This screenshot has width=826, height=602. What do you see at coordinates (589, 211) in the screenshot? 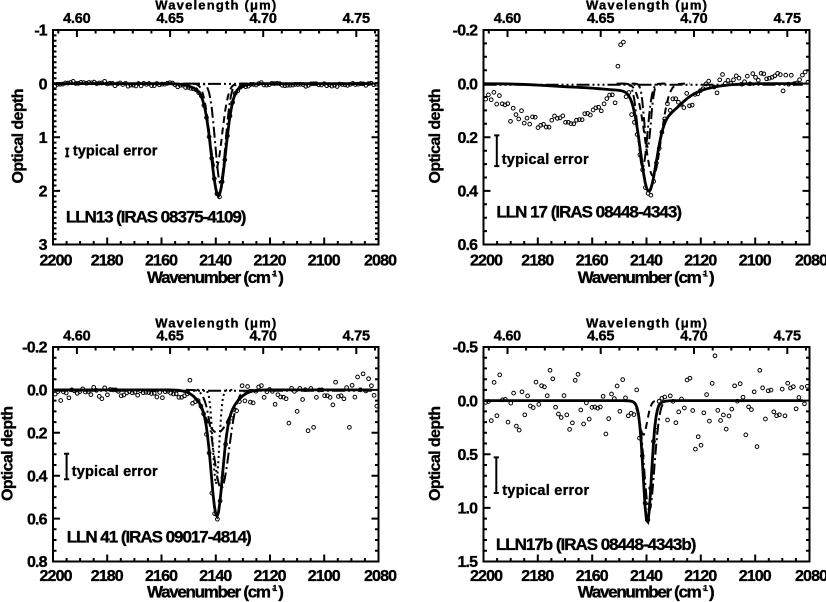
I see `svg-text: LLN 17 (IRAS 08448-4343)` at bounding box center [589, 211].